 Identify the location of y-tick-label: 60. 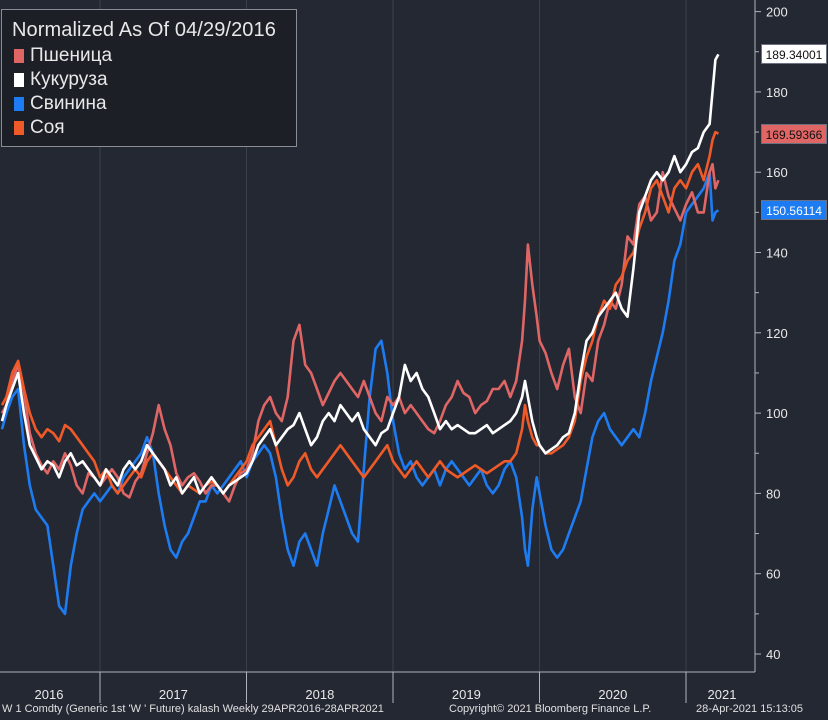
(773, 574).